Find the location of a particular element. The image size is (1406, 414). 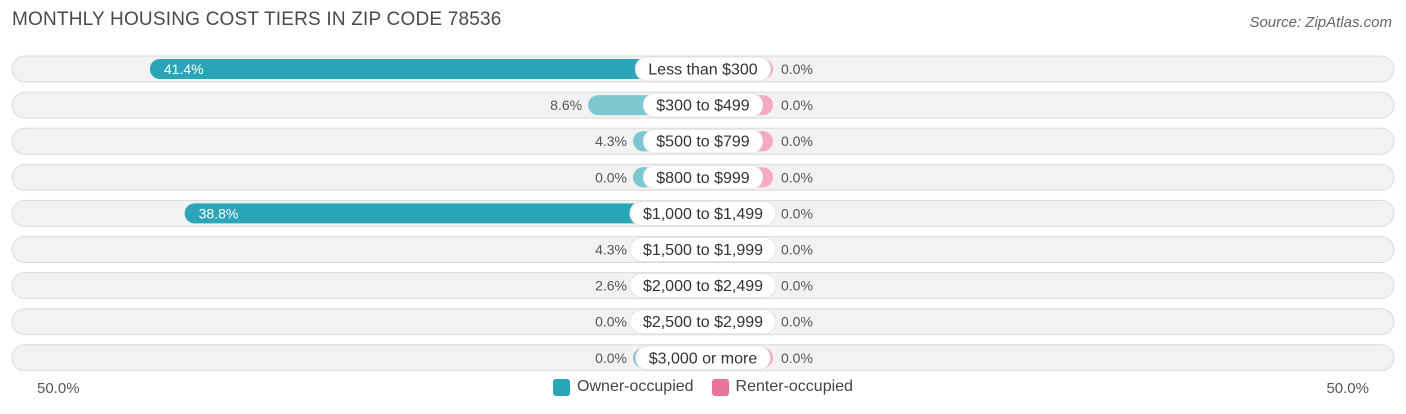

category-label: $2,000 to $2,499 is located at coordinates (703, 286).